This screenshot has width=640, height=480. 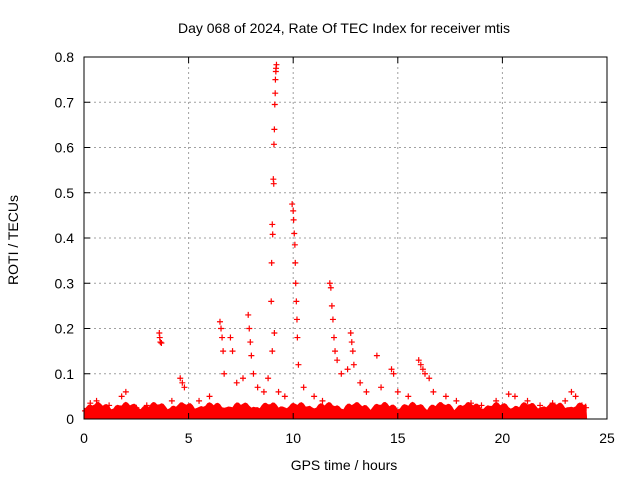 I want to click on y-tick-label: 0.2, so click(x=65, y=329).